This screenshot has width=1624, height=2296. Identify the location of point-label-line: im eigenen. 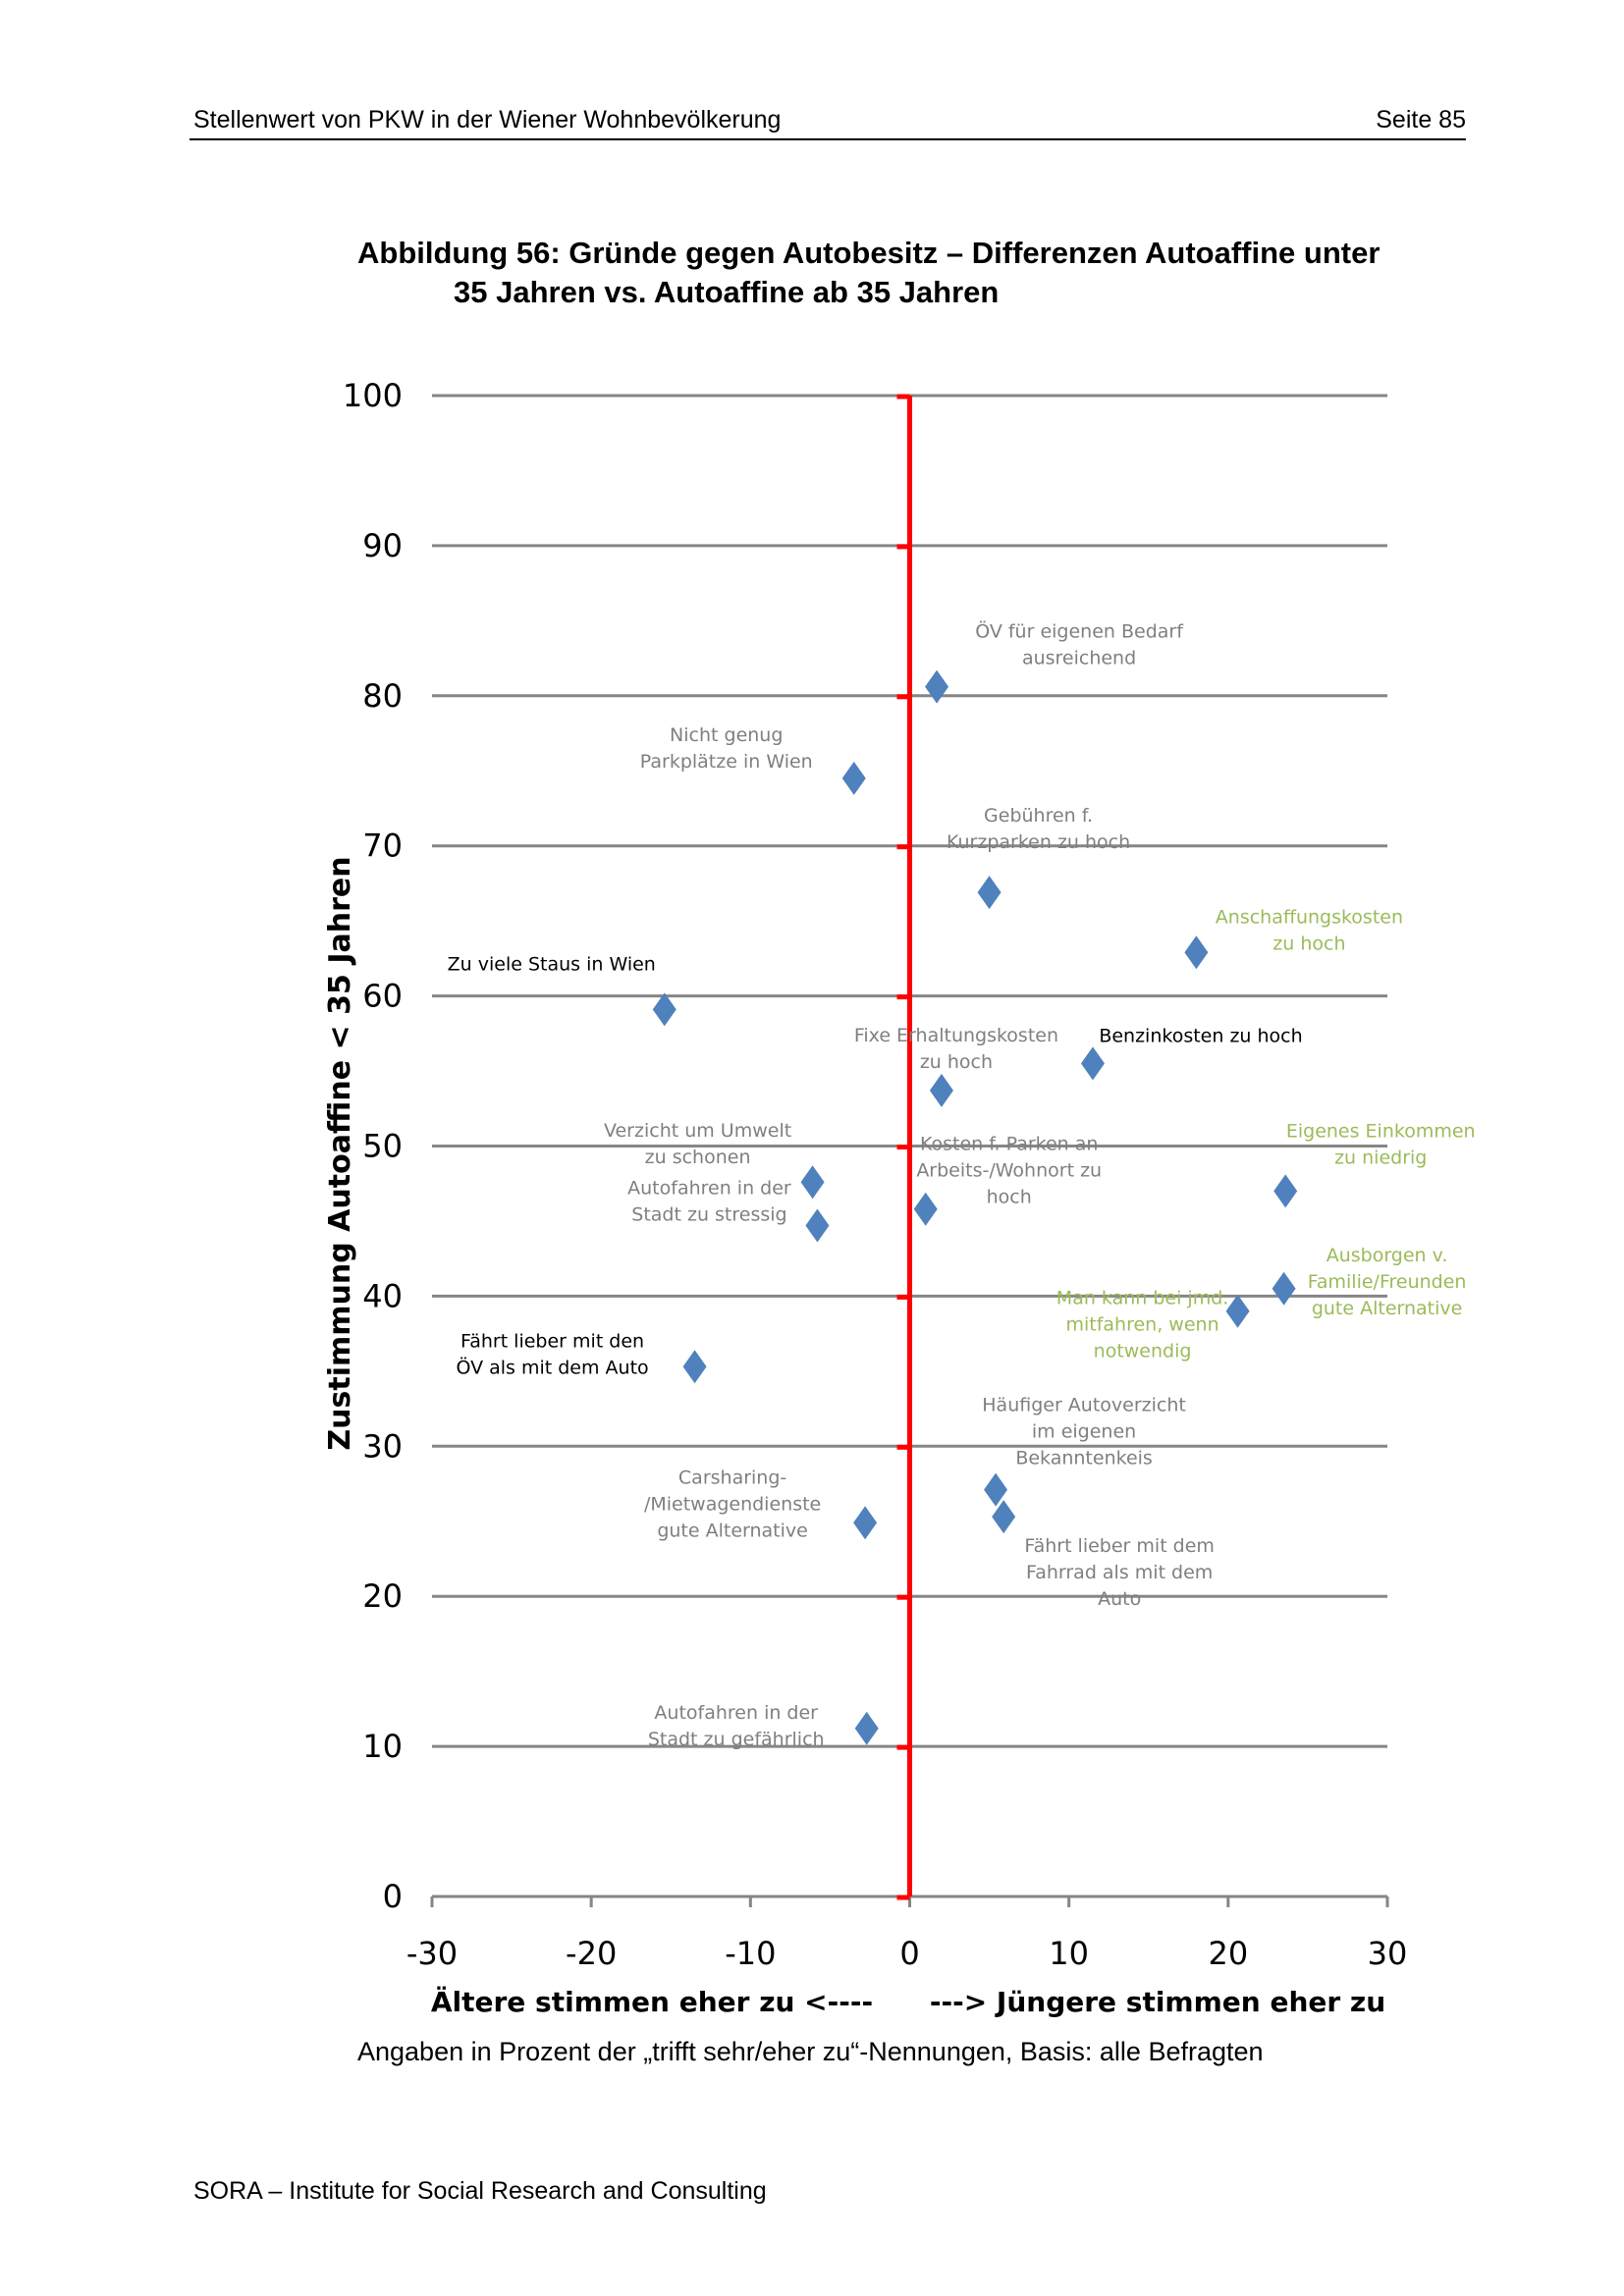
(1084, 1432).